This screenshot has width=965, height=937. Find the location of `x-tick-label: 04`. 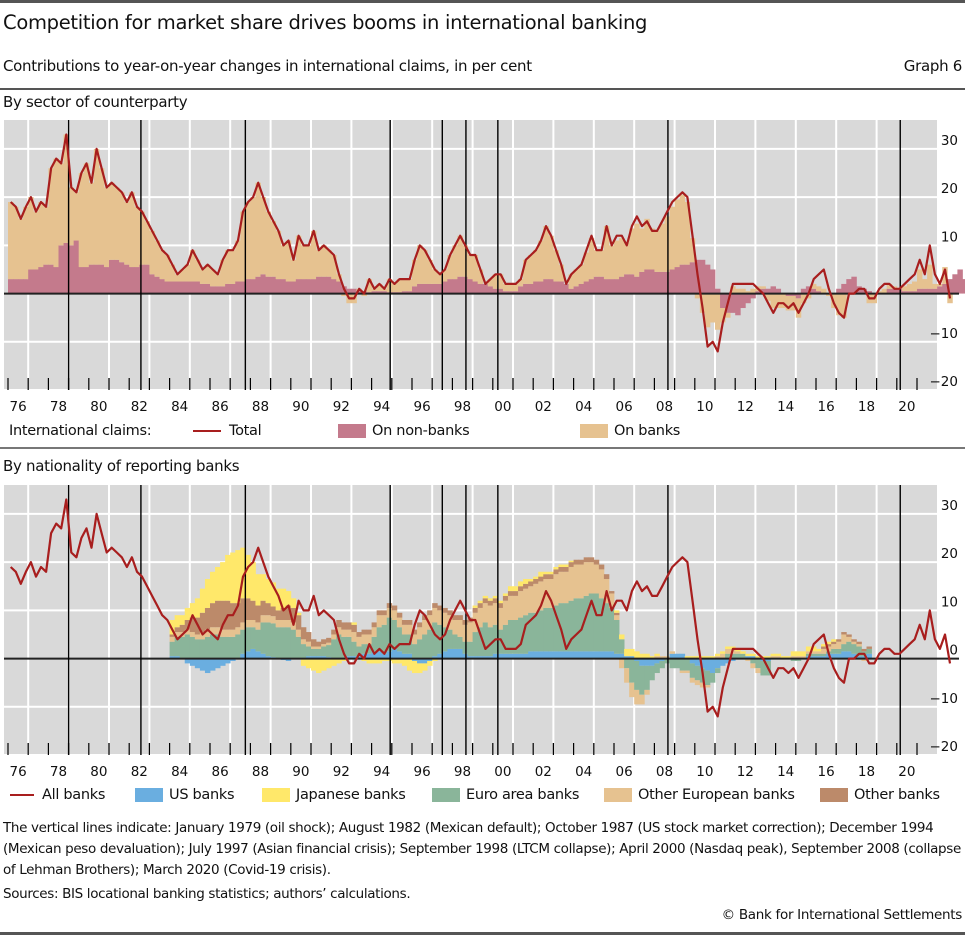

x-tick-label: 04 is located at coordinates (583, 772).